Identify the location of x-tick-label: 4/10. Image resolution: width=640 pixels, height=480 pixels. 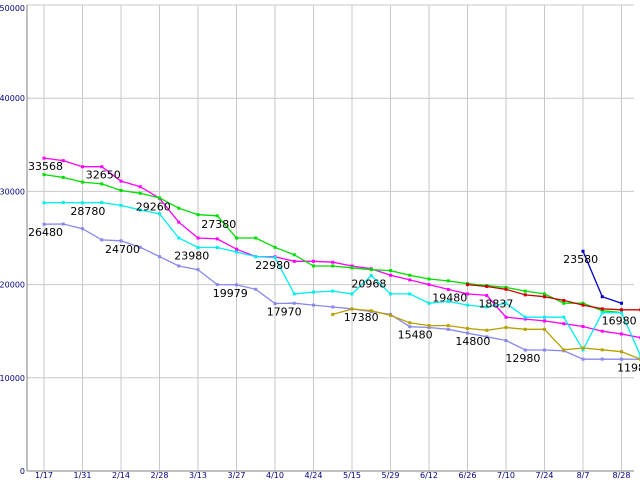
(275, 475).